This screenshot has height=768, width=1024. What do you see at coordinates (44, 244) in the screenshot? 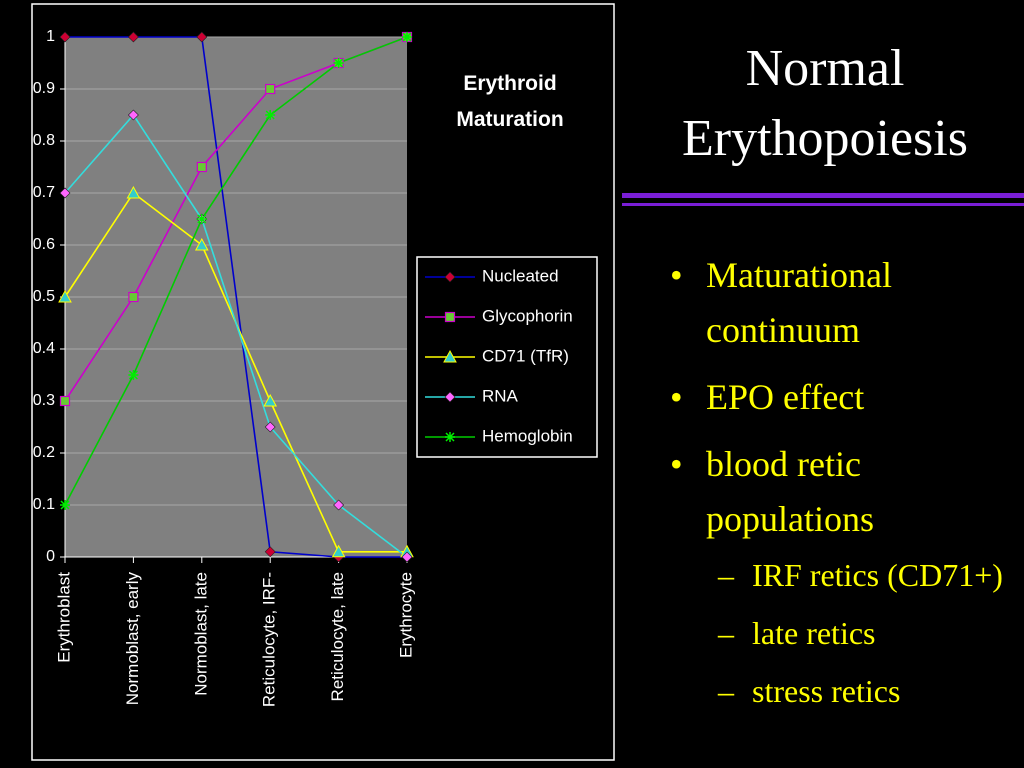
I see `y-tick-label: 0.6` at bounding box center [44, 244].